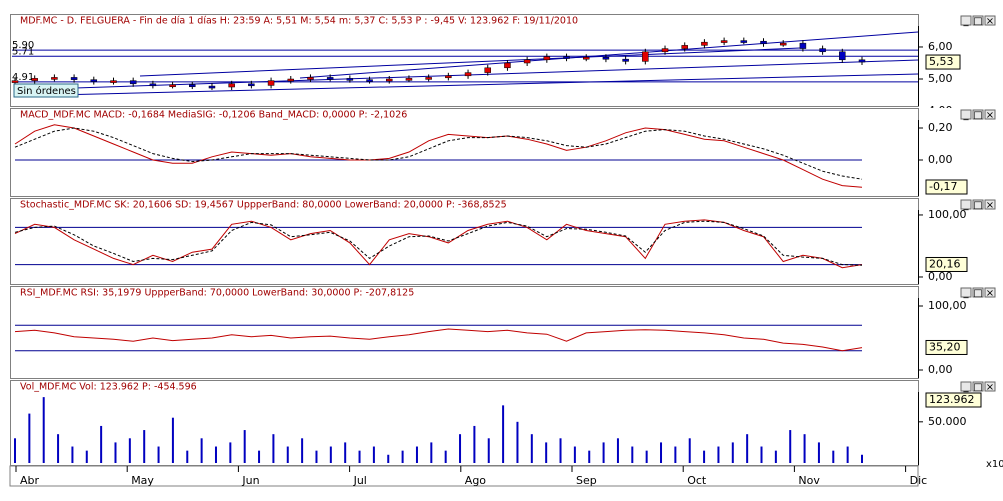  I want to click on y-tick-label: 6,00, so click(940, 46).